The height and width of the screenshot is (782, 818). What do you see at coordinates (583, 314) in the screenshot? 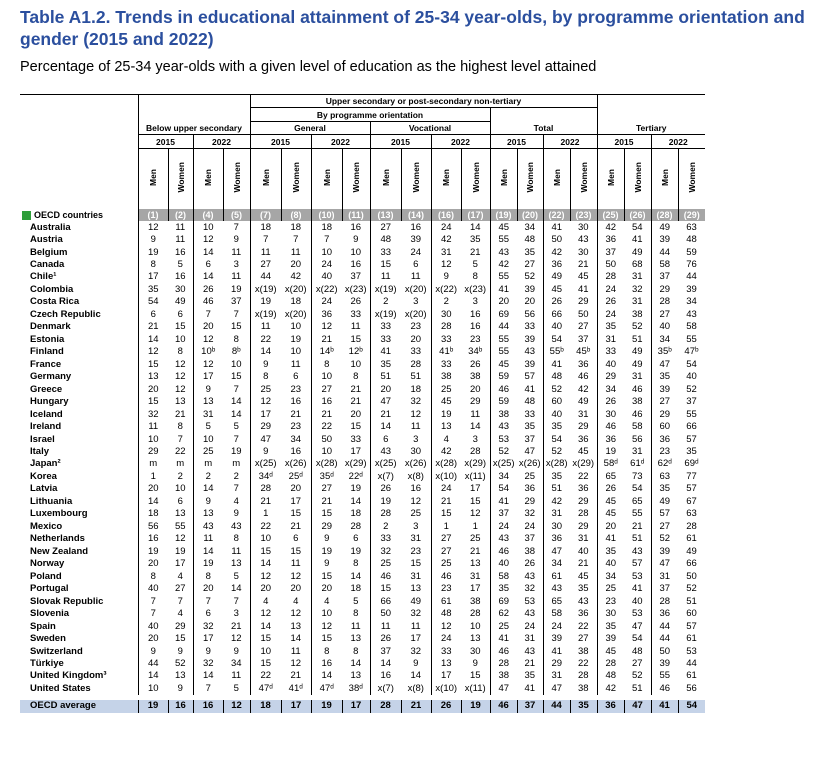
I see `table-cell: 50` at bounding box center [583, 314].